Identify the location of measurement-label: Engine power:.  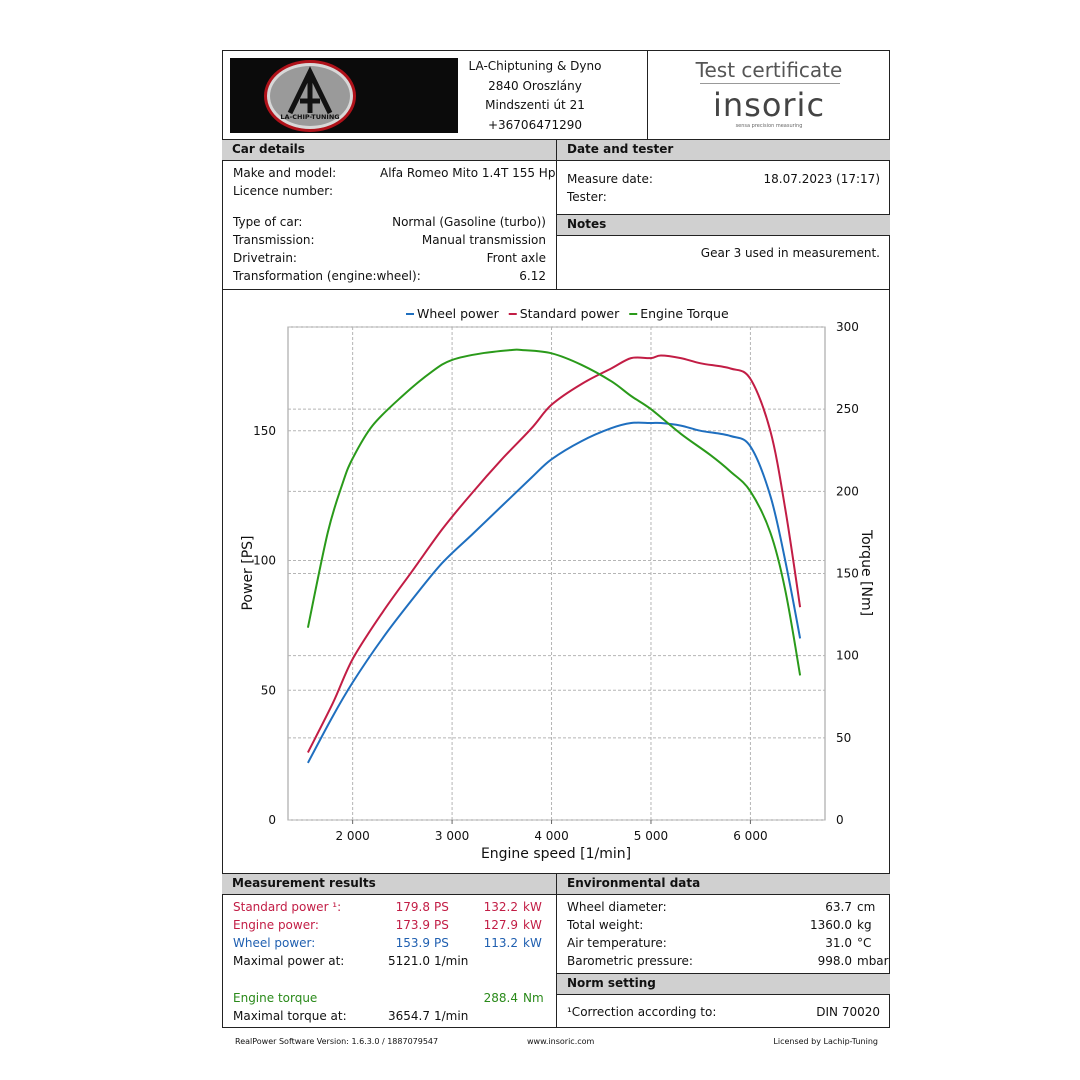
(276, 925).